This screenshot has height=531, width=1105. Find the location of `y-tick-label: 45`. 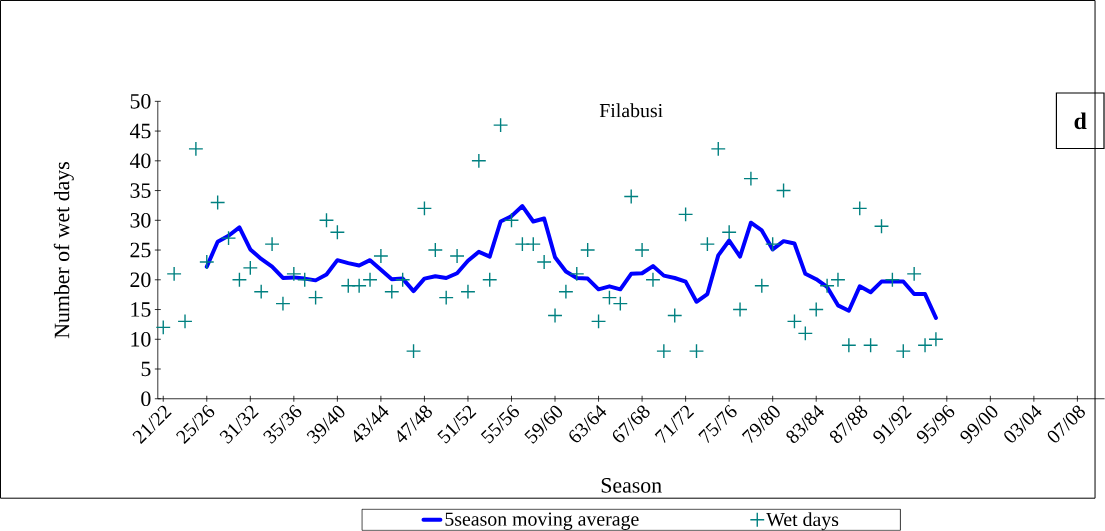

y-tick-label: 45 is located at coordinates (140, 131).